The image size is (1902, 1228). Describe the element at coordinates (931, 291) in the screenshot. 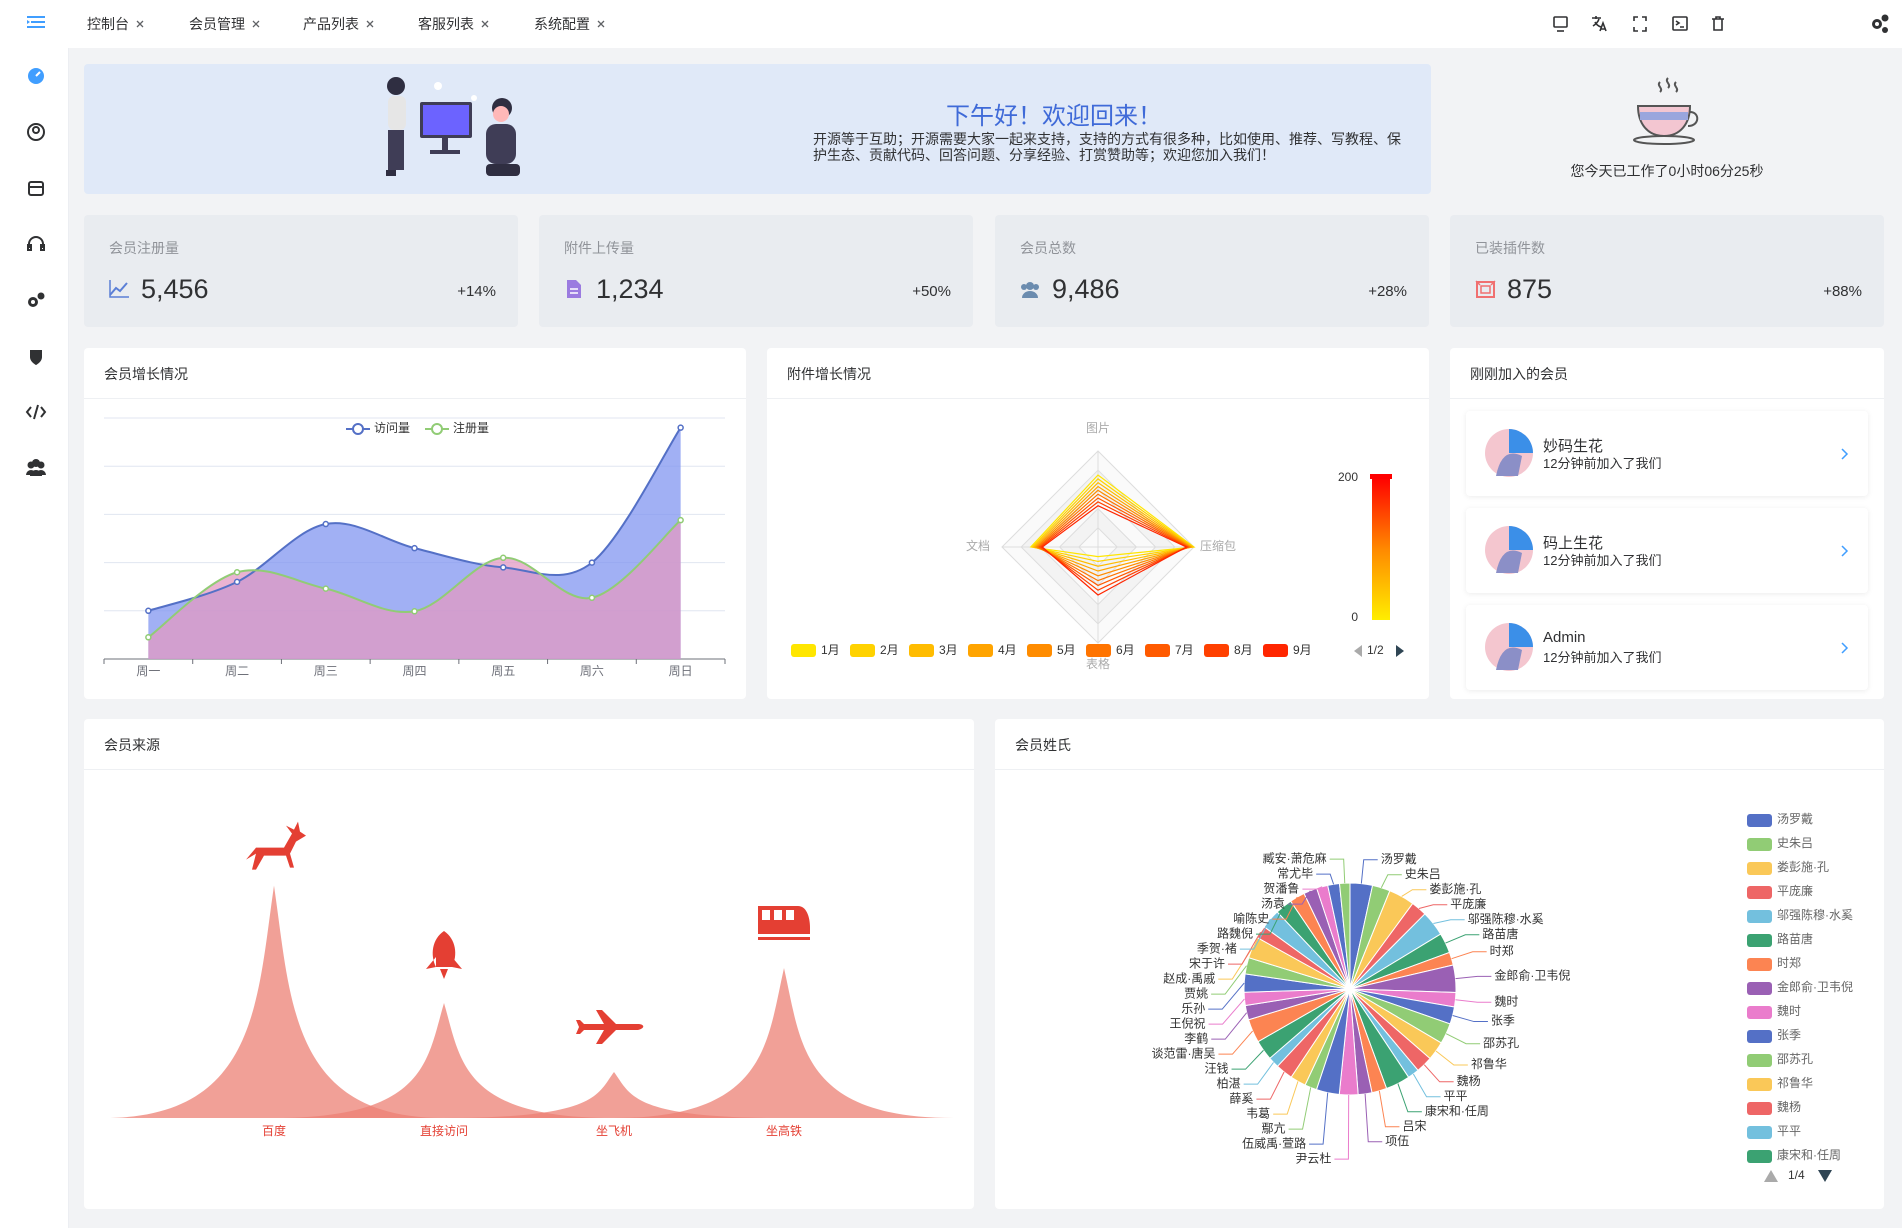

I see `stat-change: +50%` at that location.